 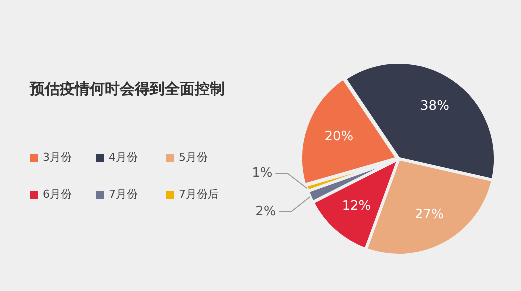 I want to click on data-label: 2%, so click(x=266, y=212).